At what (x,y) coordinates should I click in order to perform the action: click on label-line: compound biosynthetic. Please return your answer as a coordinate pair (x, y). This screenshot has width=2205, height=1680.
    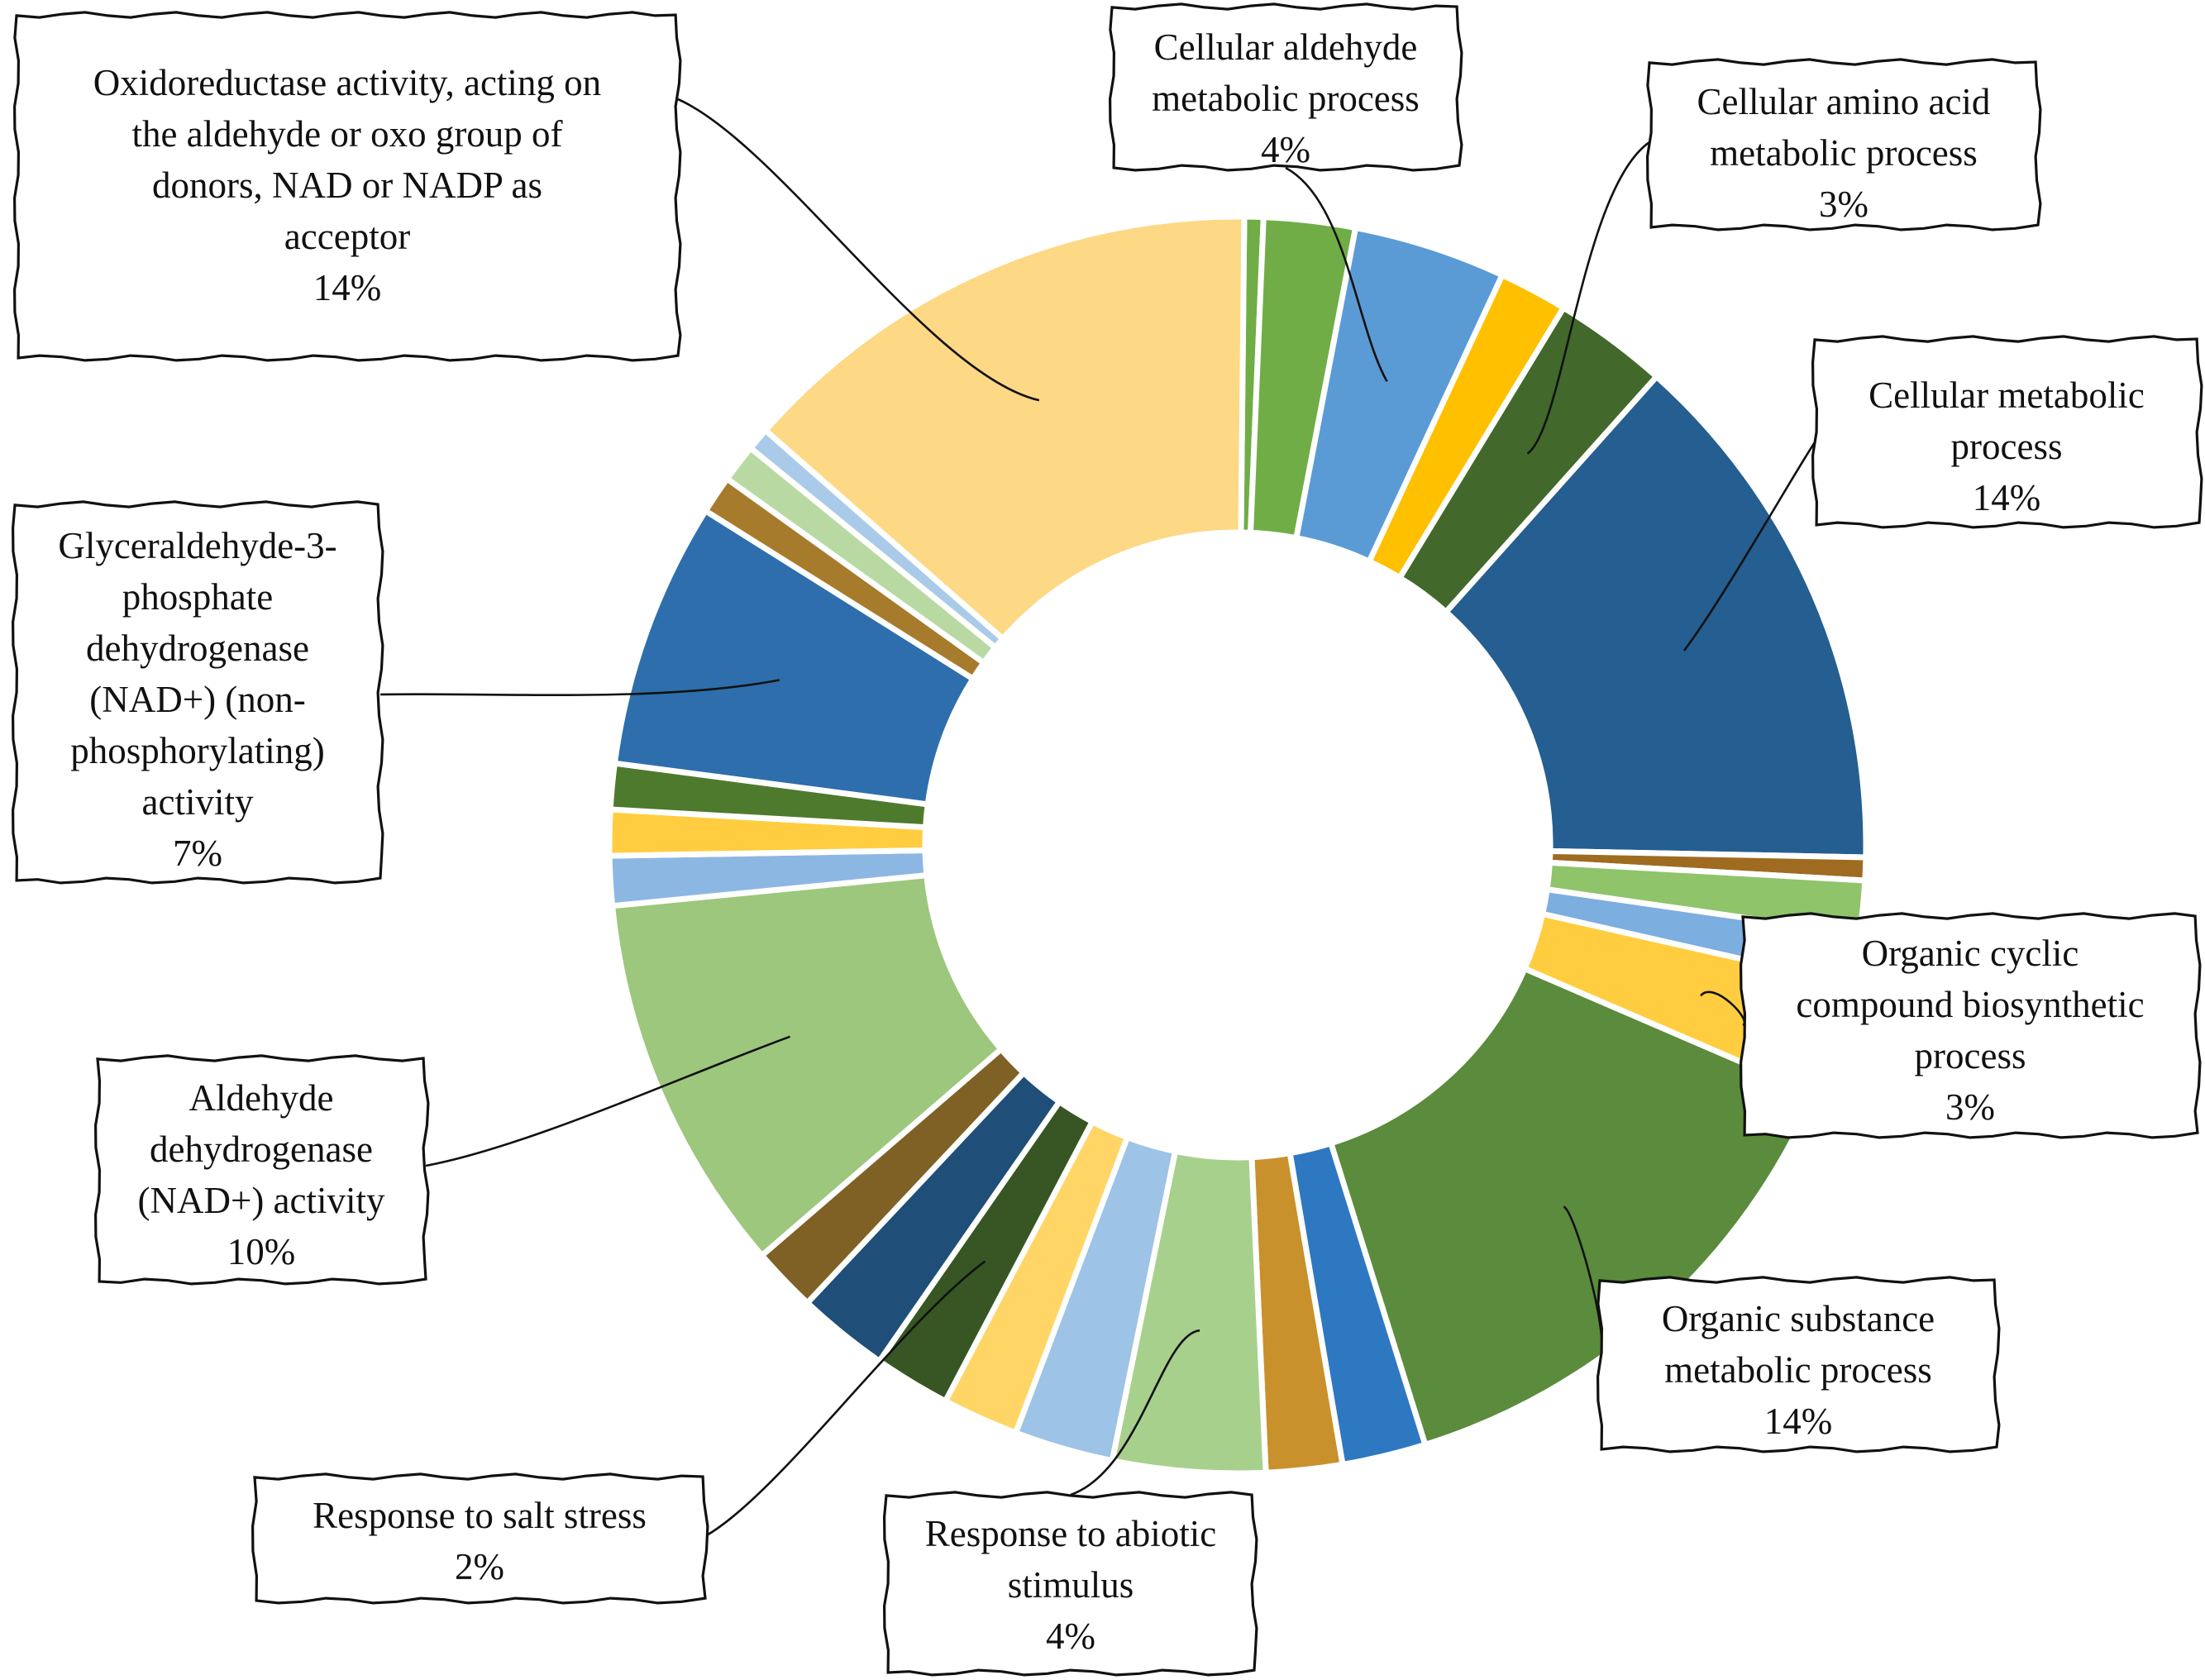
    Looking at the image, I should click on (1970, 1004).